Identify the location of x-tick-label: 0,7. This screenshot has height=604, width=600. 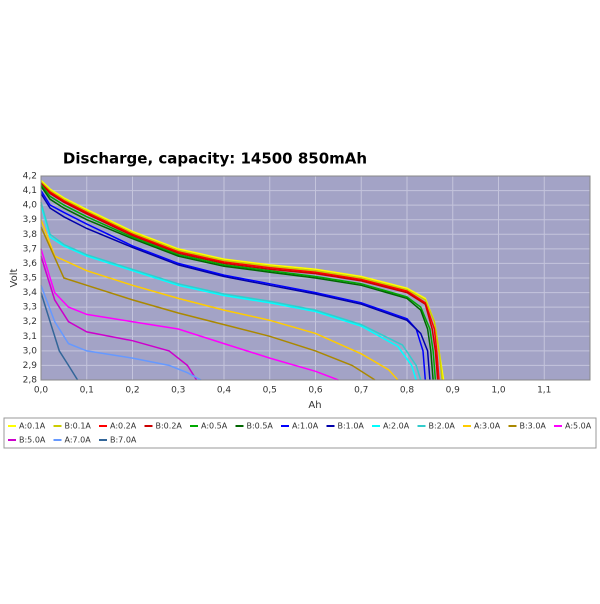
(361, 391).